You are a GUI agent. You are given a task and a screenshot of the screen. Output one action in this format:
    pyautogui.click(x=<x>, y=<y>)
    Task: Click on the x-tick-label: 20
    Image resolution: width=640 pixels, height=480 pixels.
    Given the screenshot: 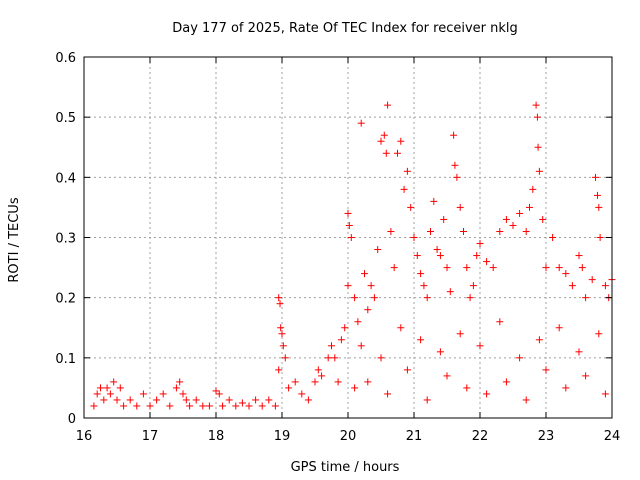 What is the action you would take?
    pyautogui.click(x=348, y=436)
    